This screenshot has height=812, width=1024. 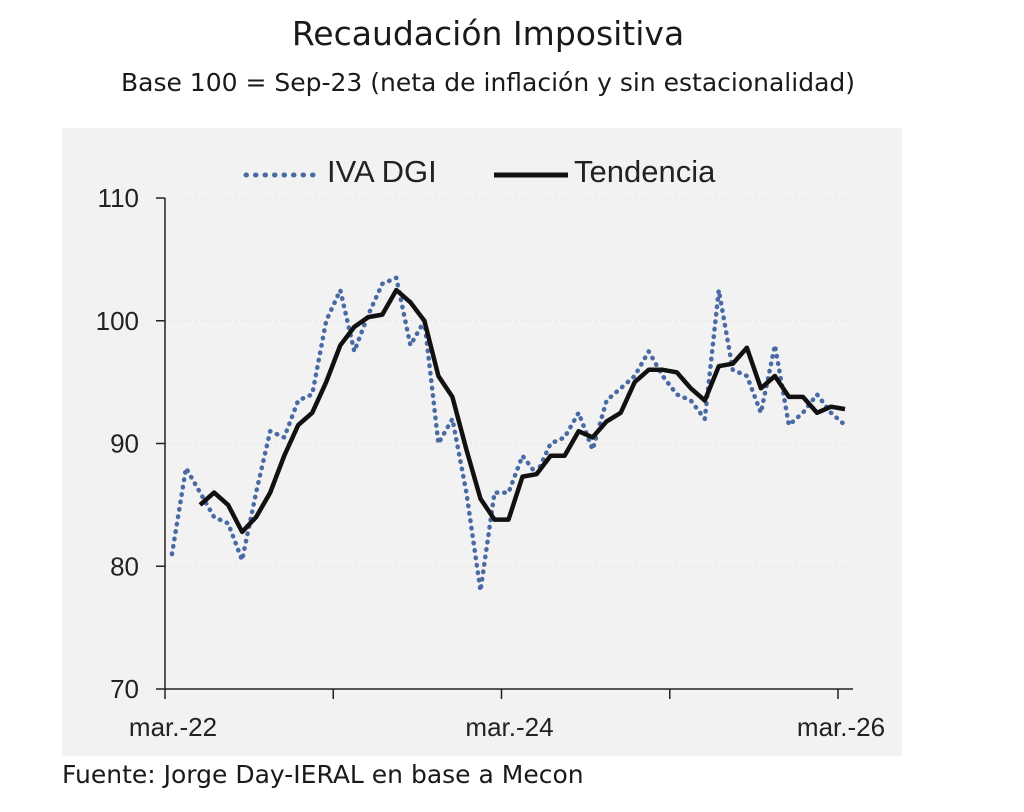 What do you see at coordinates (124, 444) in the screenshot?
I see `y-tick-label-90: 90` at bounding box center [124, 444].